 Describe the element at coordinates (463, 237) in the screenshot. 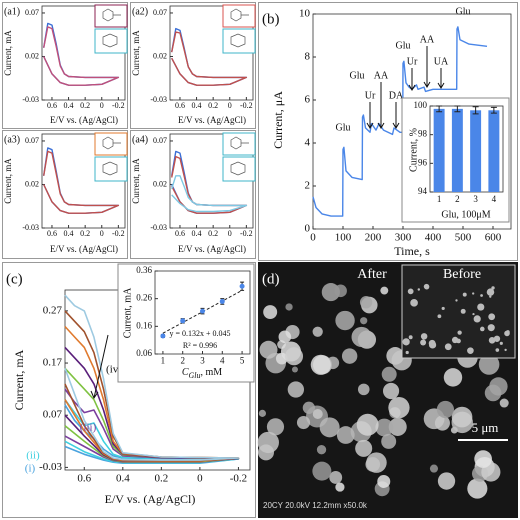

I see `x-tick-label: 500` at that location.